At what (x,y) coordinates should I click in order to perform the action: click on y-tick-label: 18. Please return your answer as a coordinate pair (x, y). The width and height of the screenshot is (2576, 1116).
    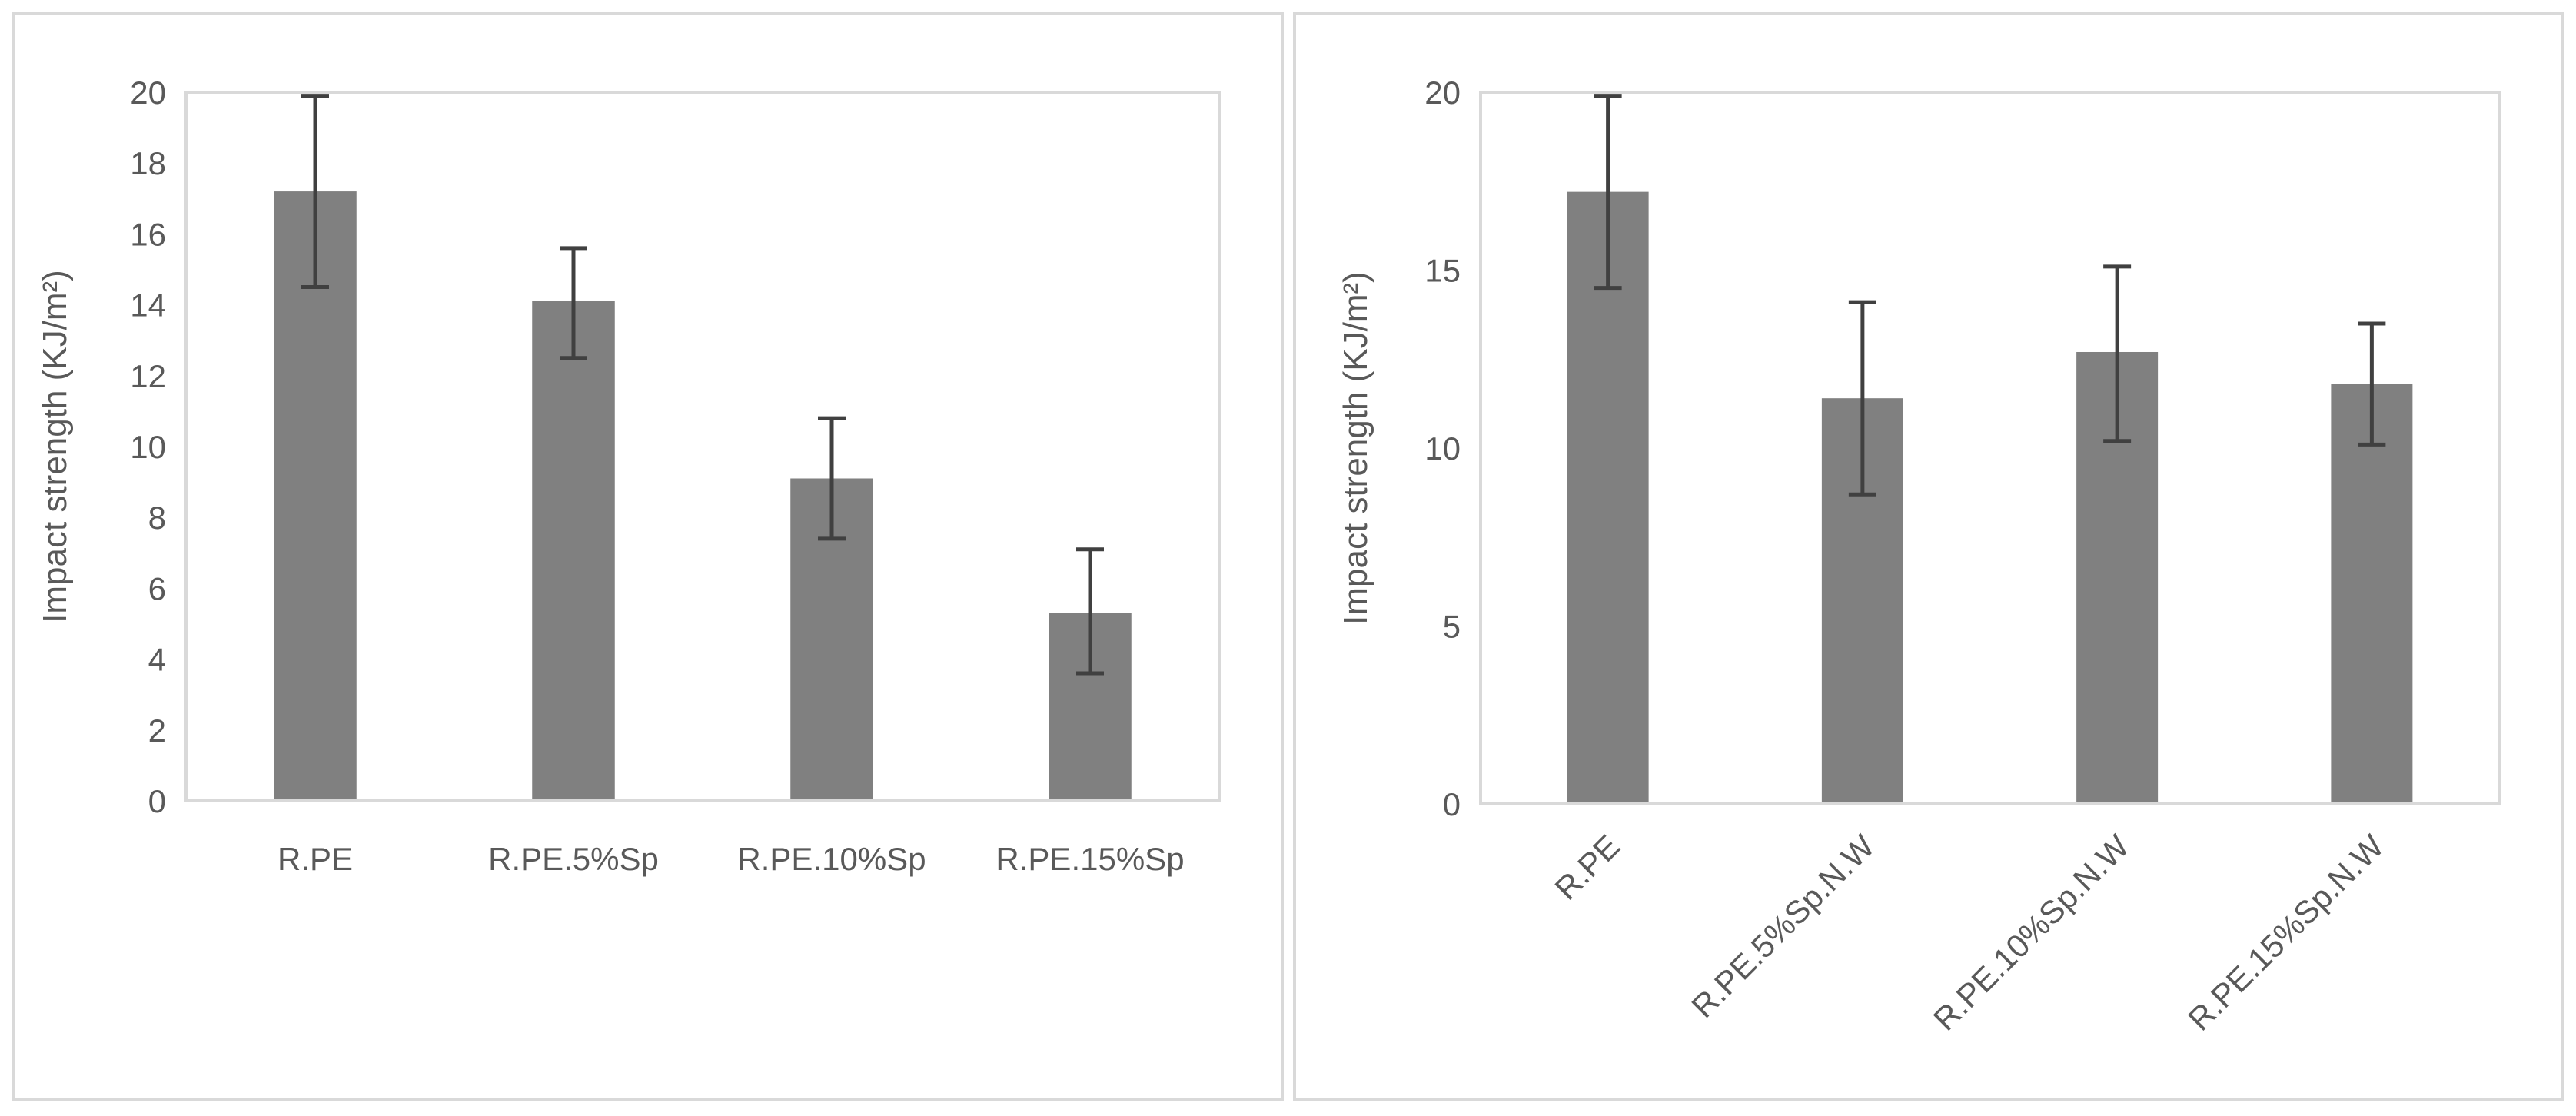
    Looking at the image, I should click on (148, 163).